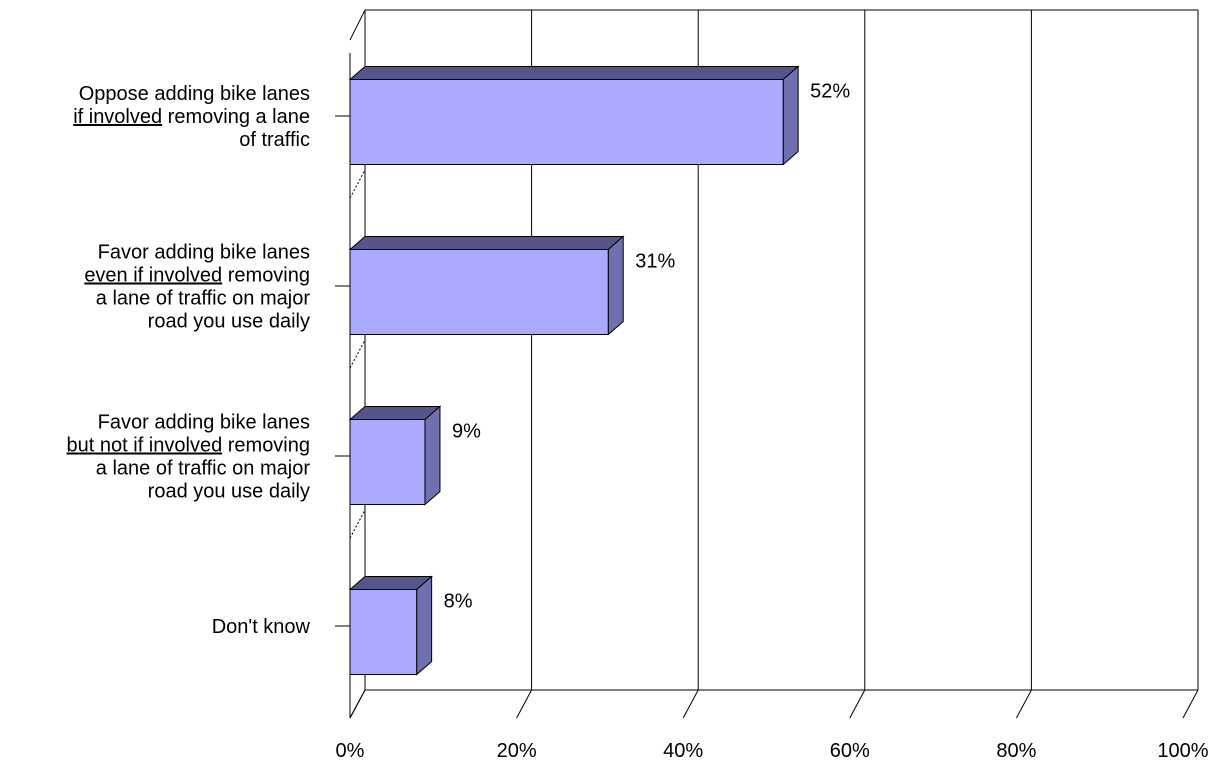 The image size is (1217, 769). I want to click on x-tick-label: 40%, so click(683, 751).